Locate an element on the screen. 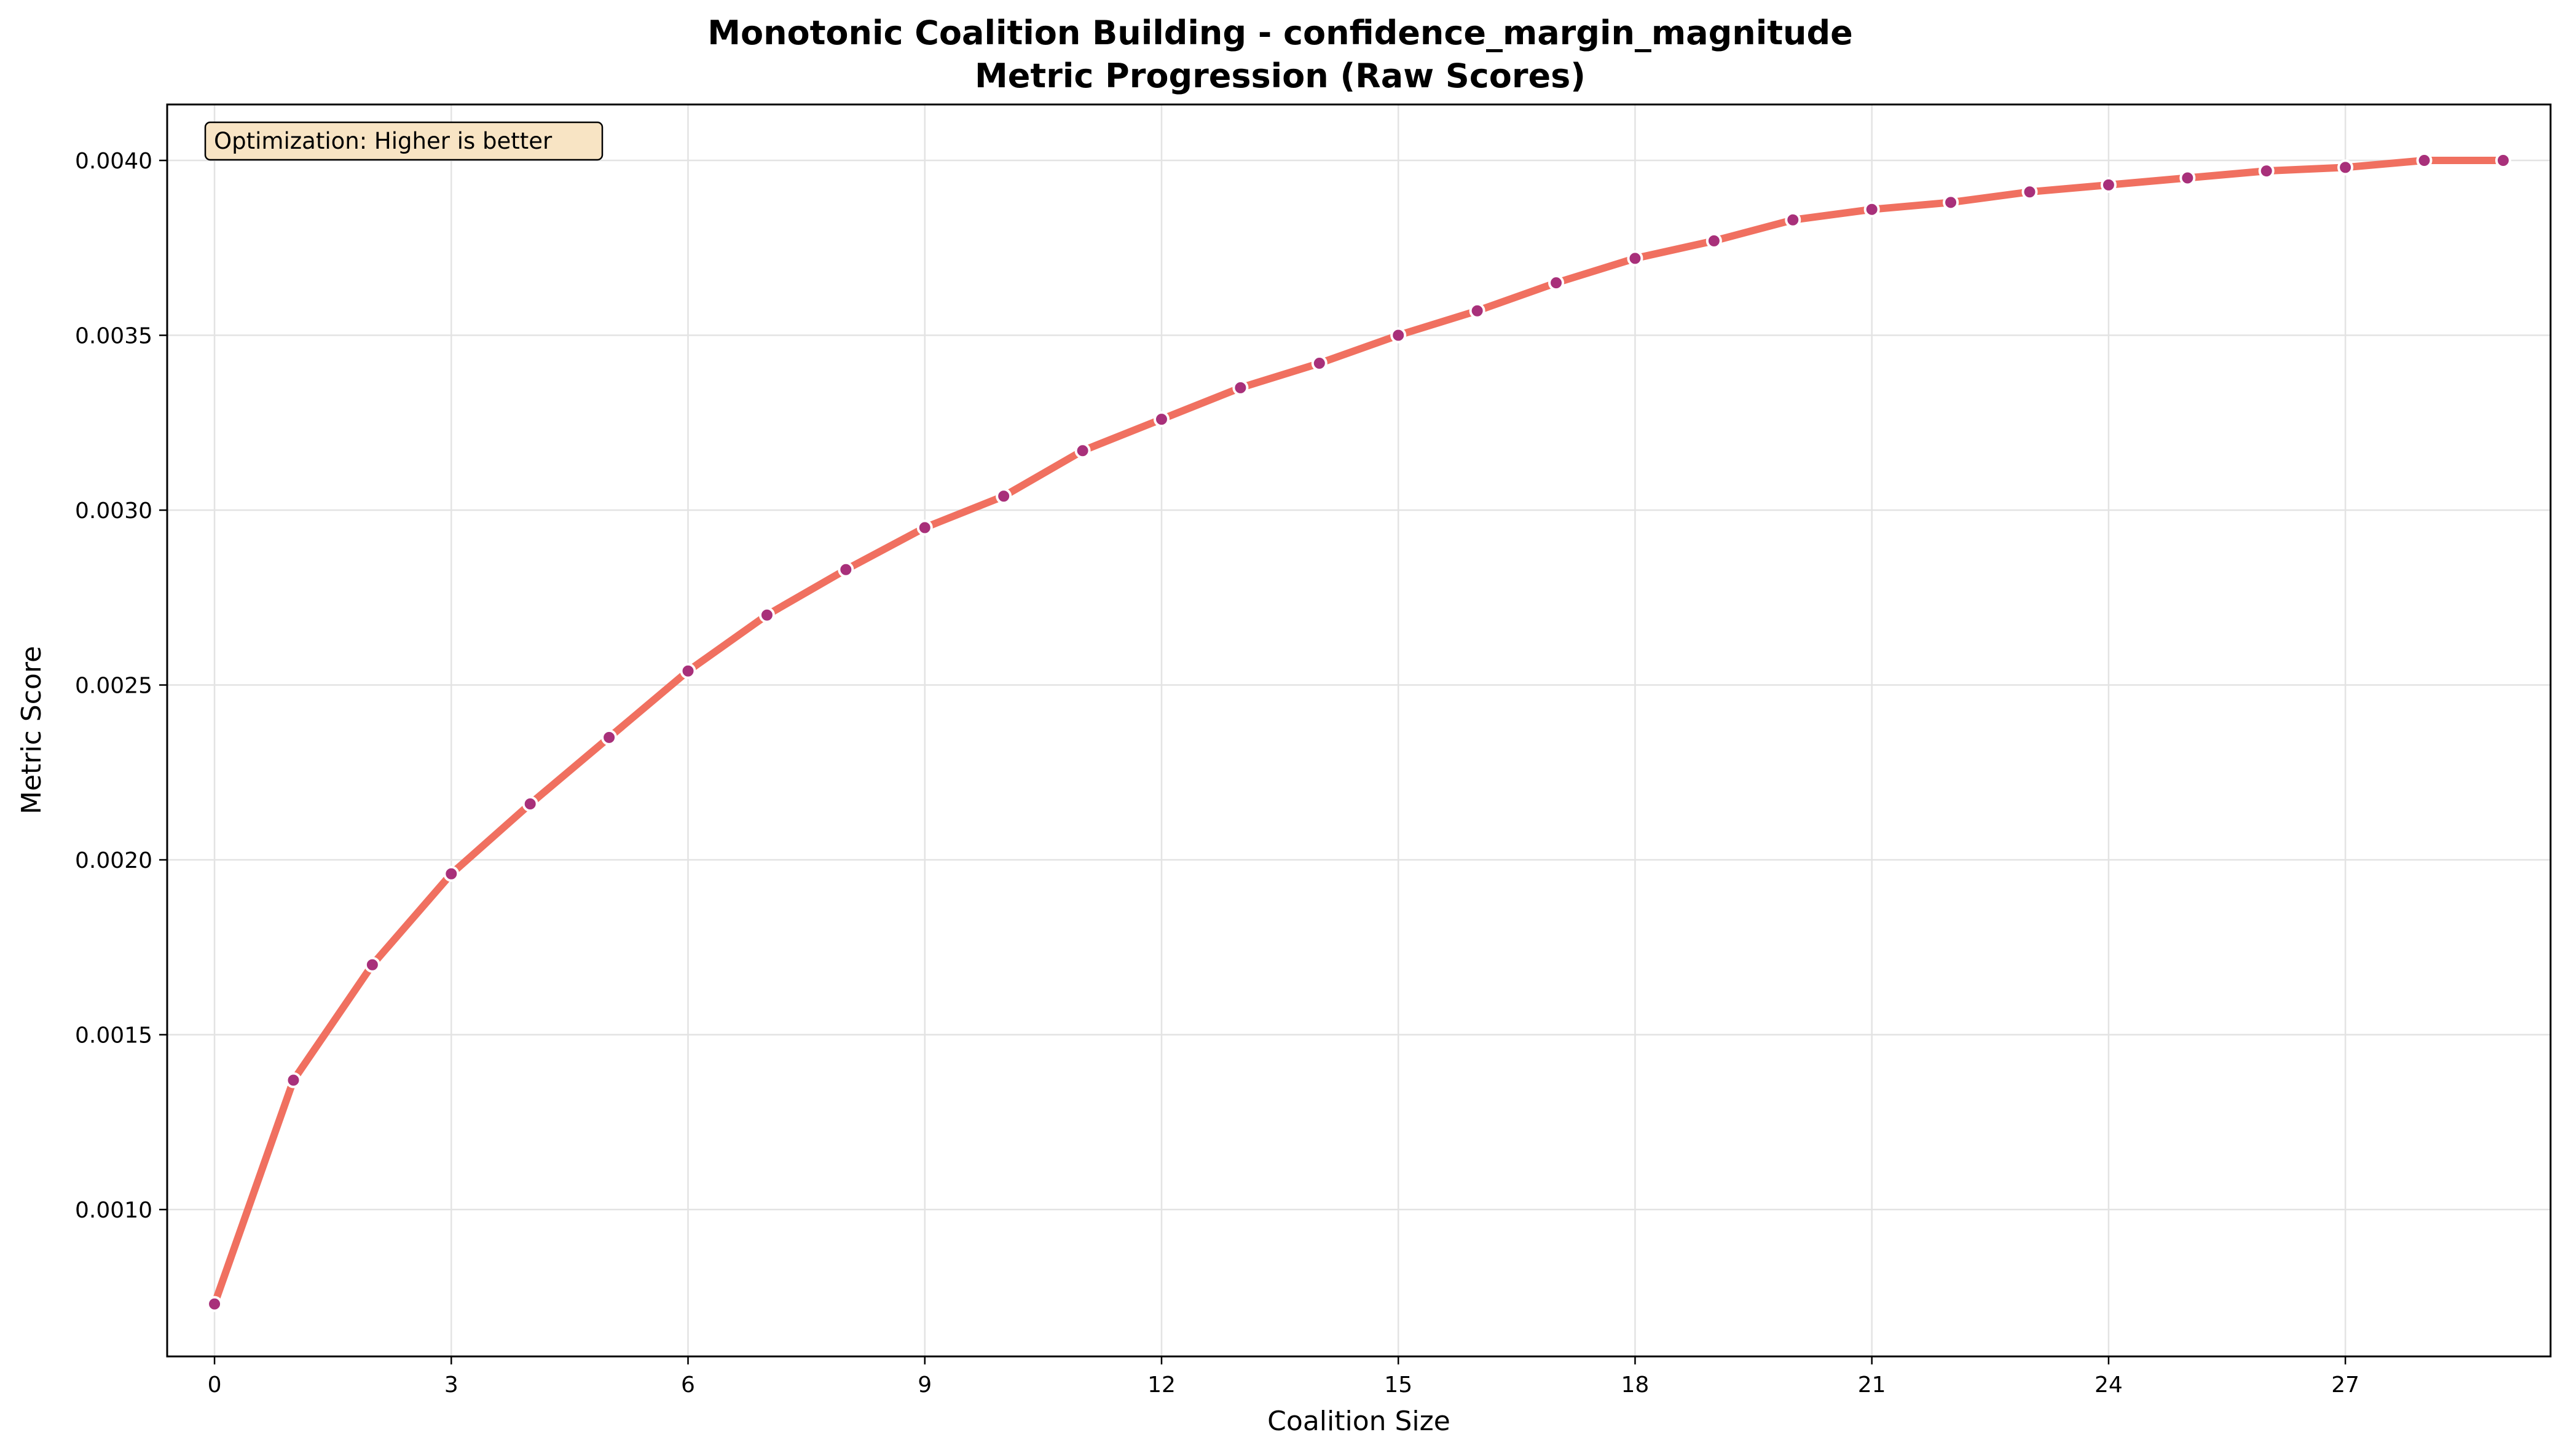 This screenshot has width=2561, height=1456. x-tick-label: 27 is located at coordinates (2345, 1385).